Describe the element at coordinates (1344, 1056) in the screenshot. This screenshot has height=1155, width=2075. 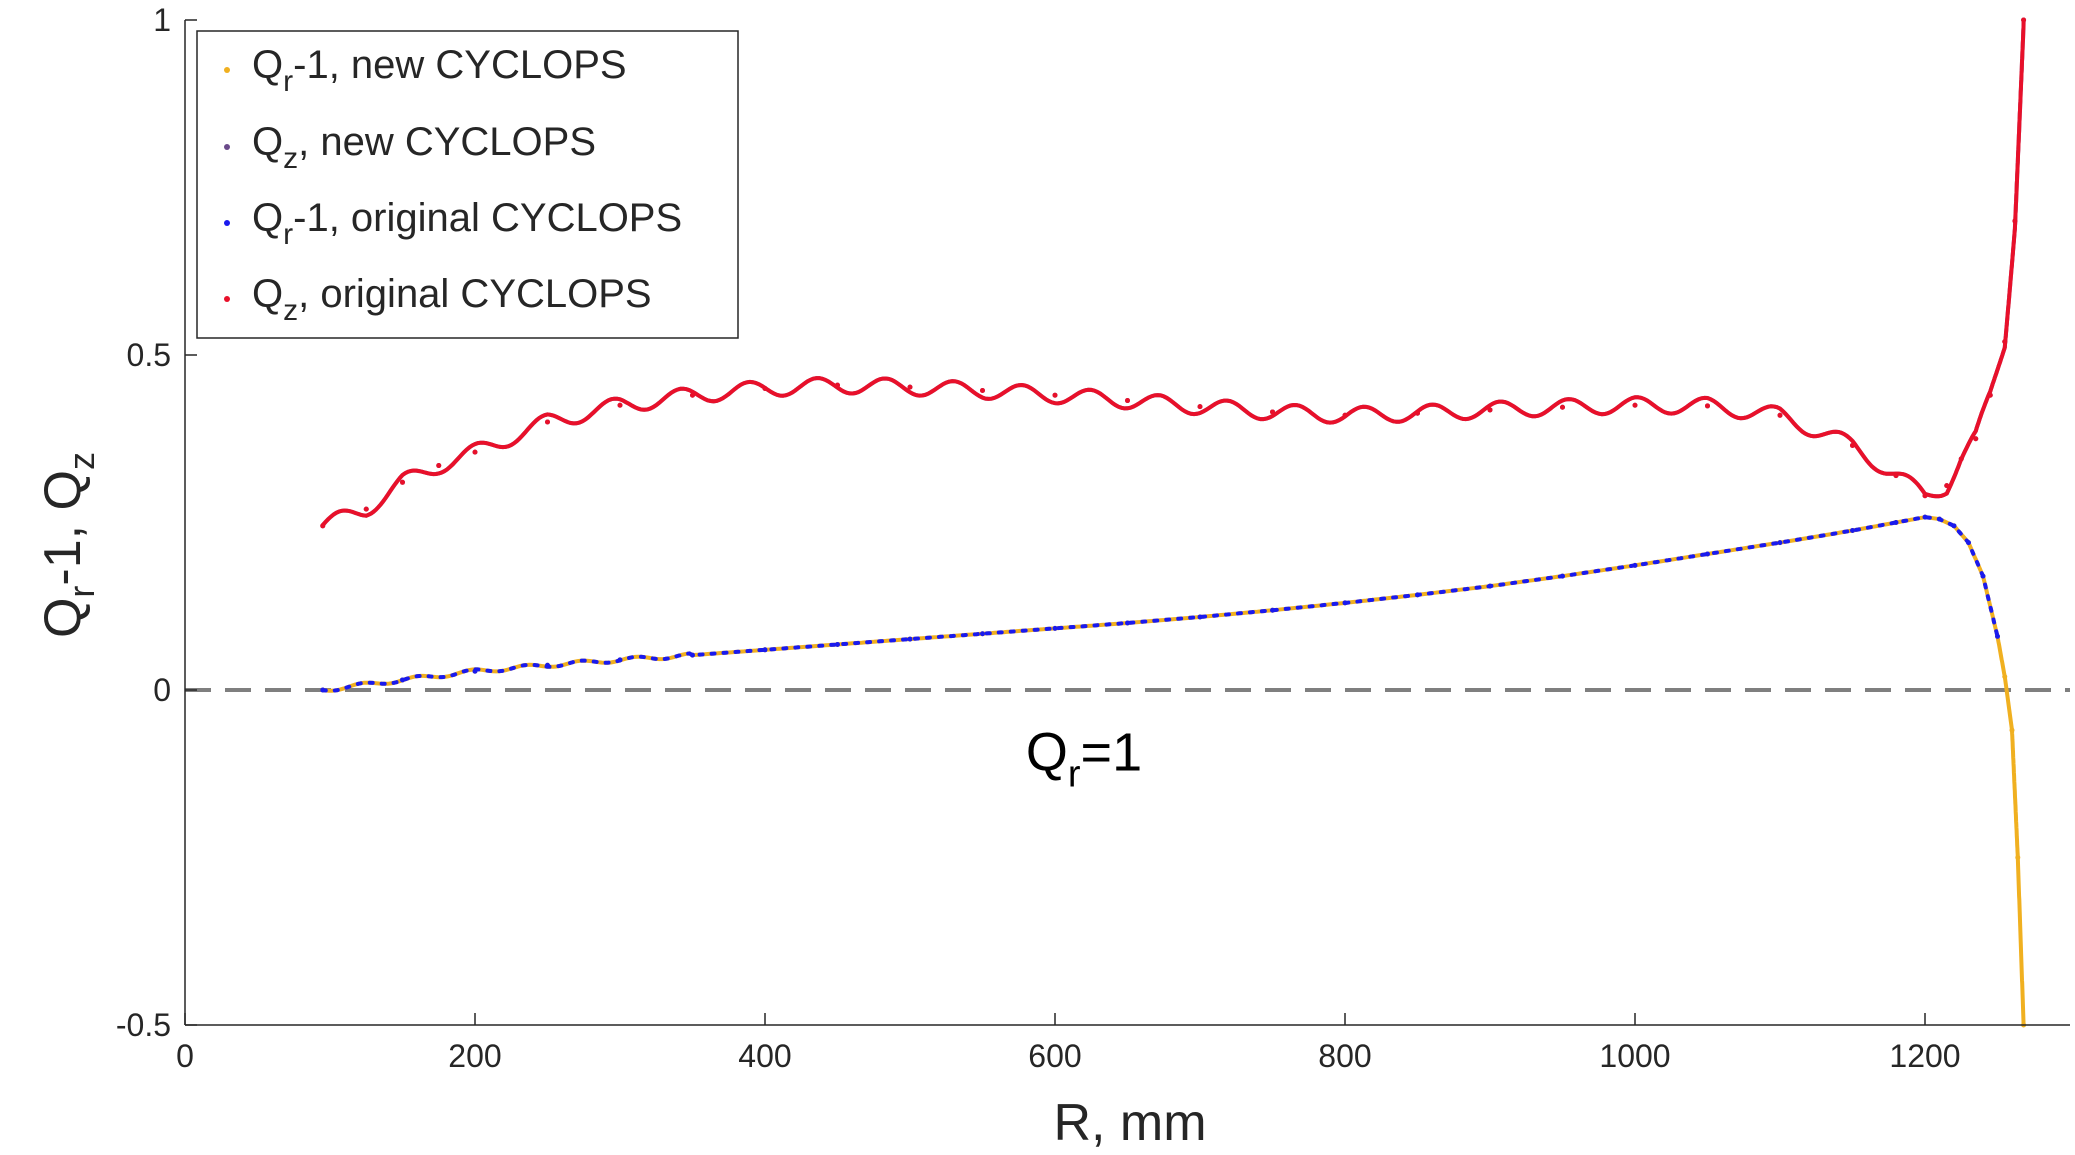
I see `x-tick-label: 800` at that location.